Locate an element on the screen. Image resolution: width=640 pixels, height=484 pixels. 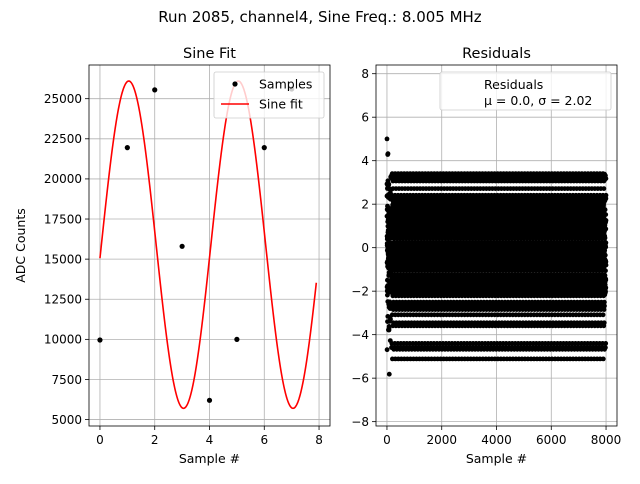
x-tick-label: 8 is located at coordinates (319, 440).